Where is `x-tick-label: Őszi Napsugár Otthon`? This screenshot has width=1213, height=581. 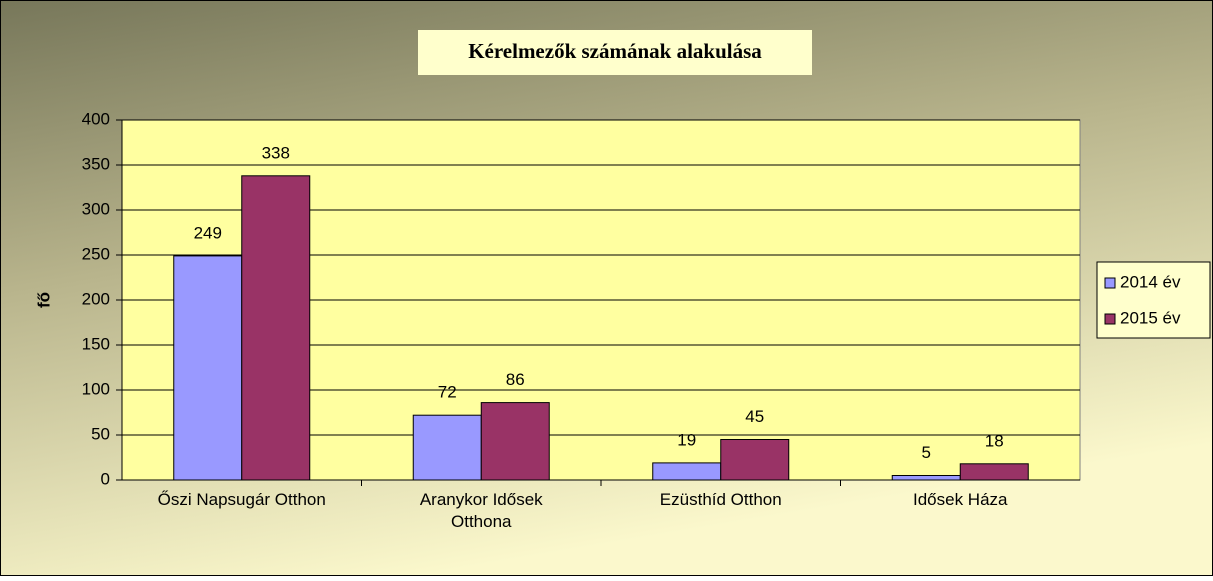
x-tick-label: Őszi Napsugár Otthon is located at coordinates (241, 499).